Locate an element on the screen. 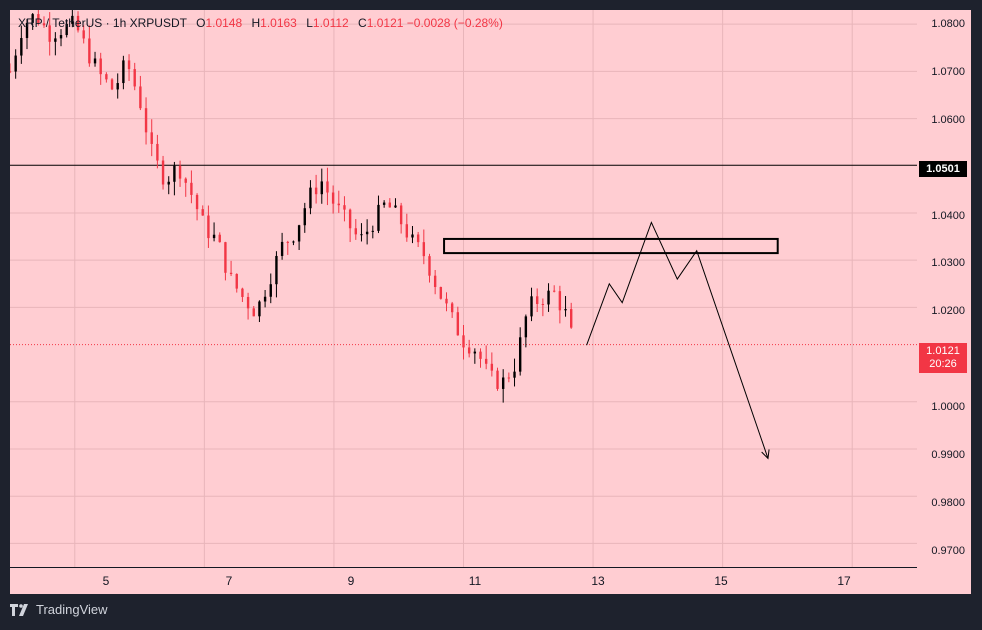 The width and height of the screenshot is (982, 630). time-tick: 9 is located at coordinates (351, 581).